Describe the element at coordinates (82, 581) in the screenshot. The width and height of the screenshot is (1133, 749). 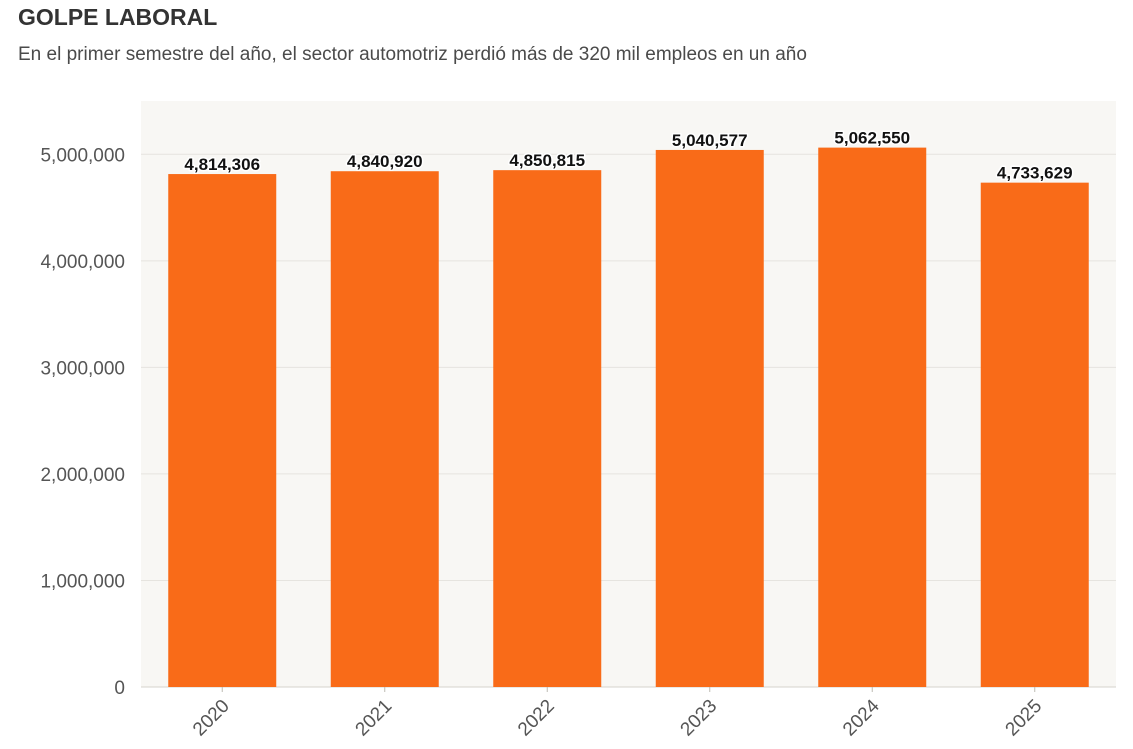
I see `y-tick-label: 1,000,000` at that location.